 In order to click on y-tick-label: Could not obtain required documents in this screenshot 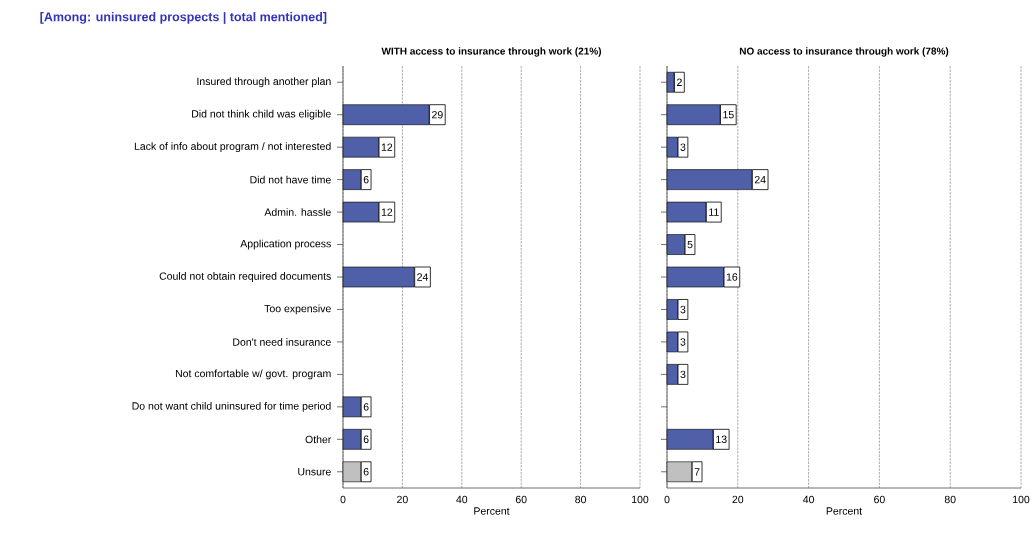, I will do `click(245, 277)`.